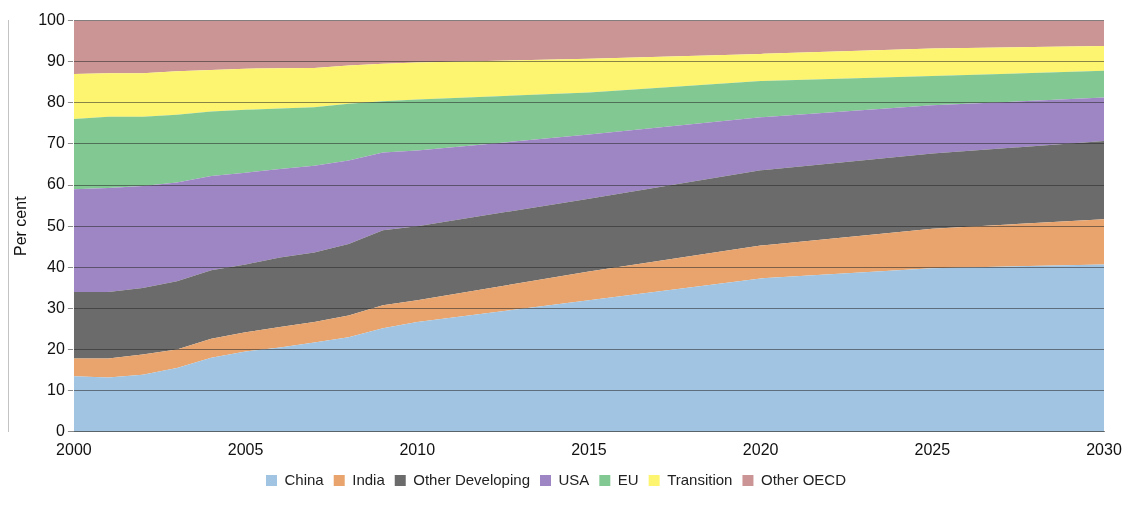 The width and height of the screenshot is (1138, 507). What do you see at coordinates (369, 479) in the screenshot?
I see `legend-label: India` at bounding box center [369, 479].